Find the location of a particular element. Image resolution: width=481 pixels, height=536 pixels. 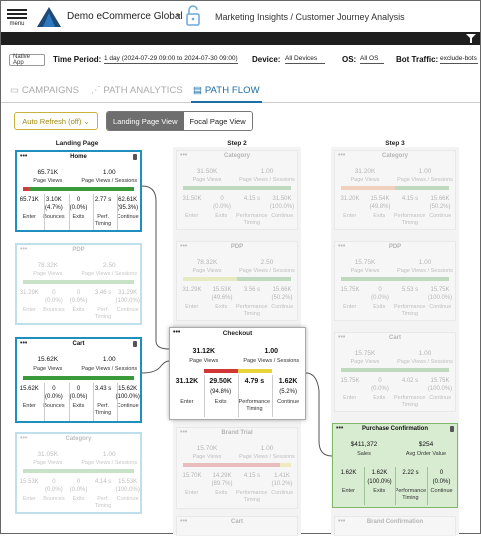

native-app-chip: Native App is located at coordinates (27, 60).